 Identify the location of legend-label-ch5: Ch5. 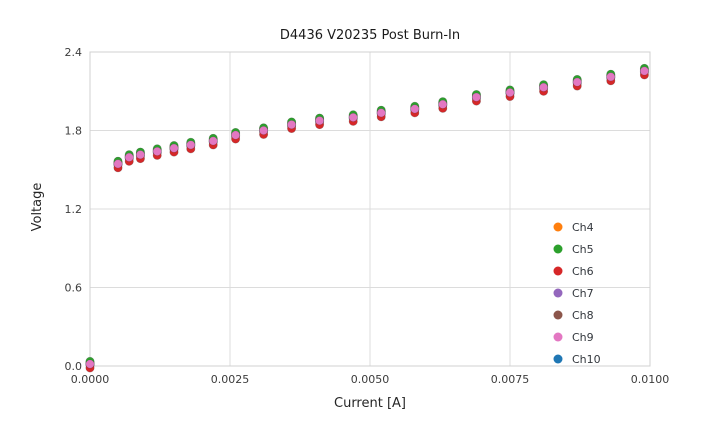
(583, 249).